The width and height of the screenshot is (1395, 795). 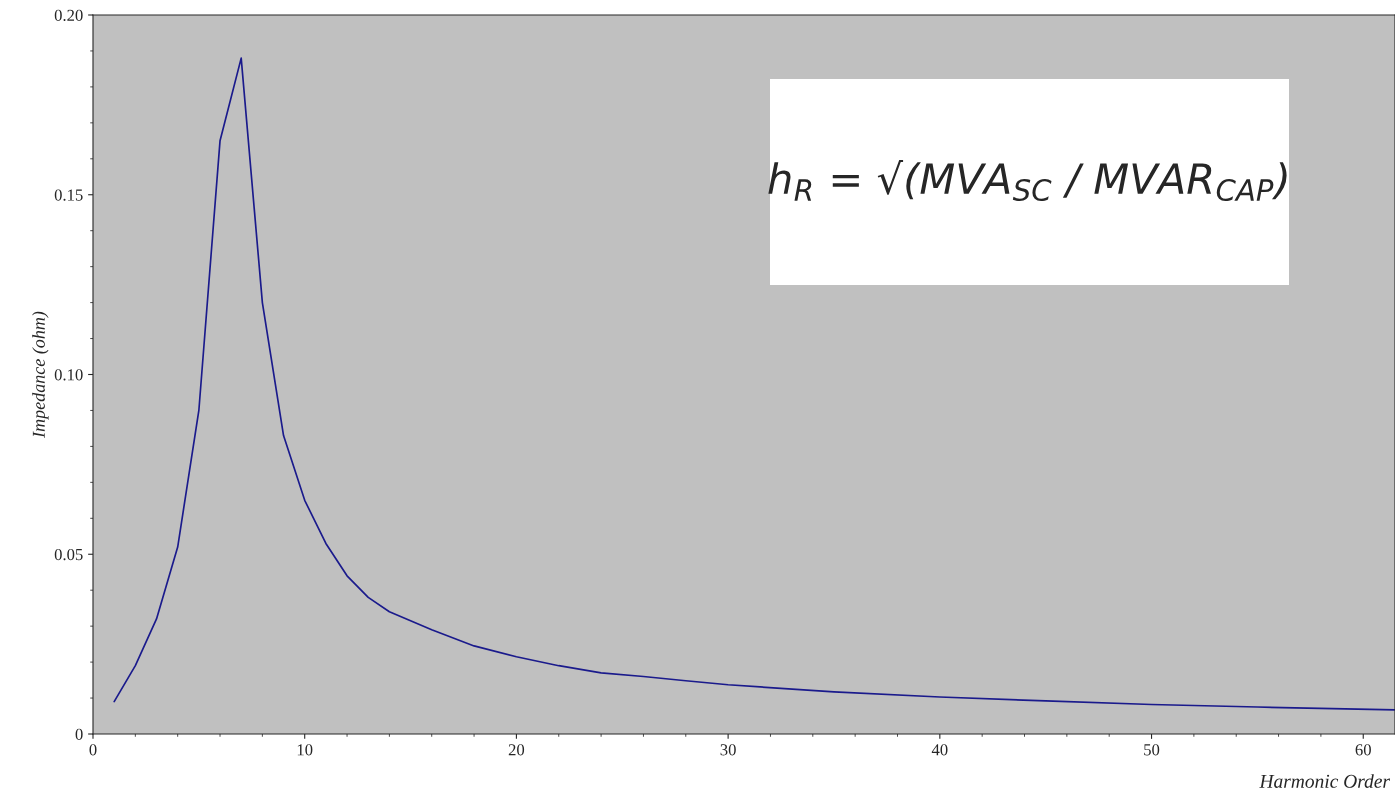 I want to click on y-tick-label: 0, so click(x=79, y=734).